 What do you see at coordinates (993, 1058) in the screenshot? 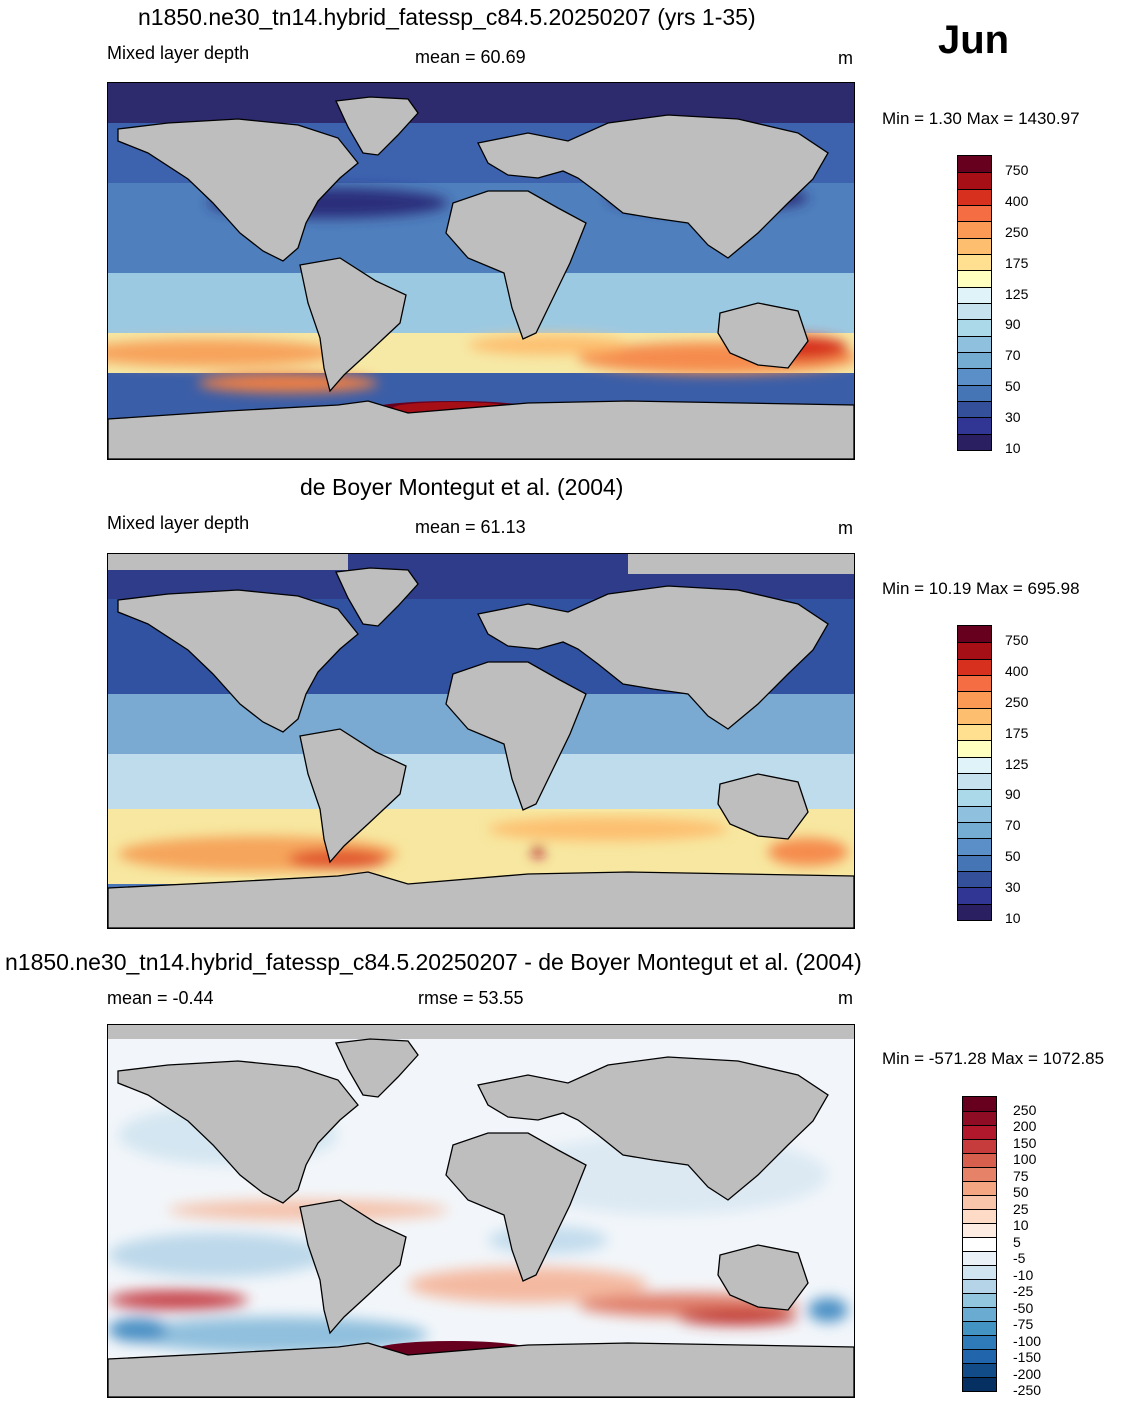
I see `panel-diff-minmax: Min = -571.28 Max = 1072.85` at bounding box center [993, 1058].